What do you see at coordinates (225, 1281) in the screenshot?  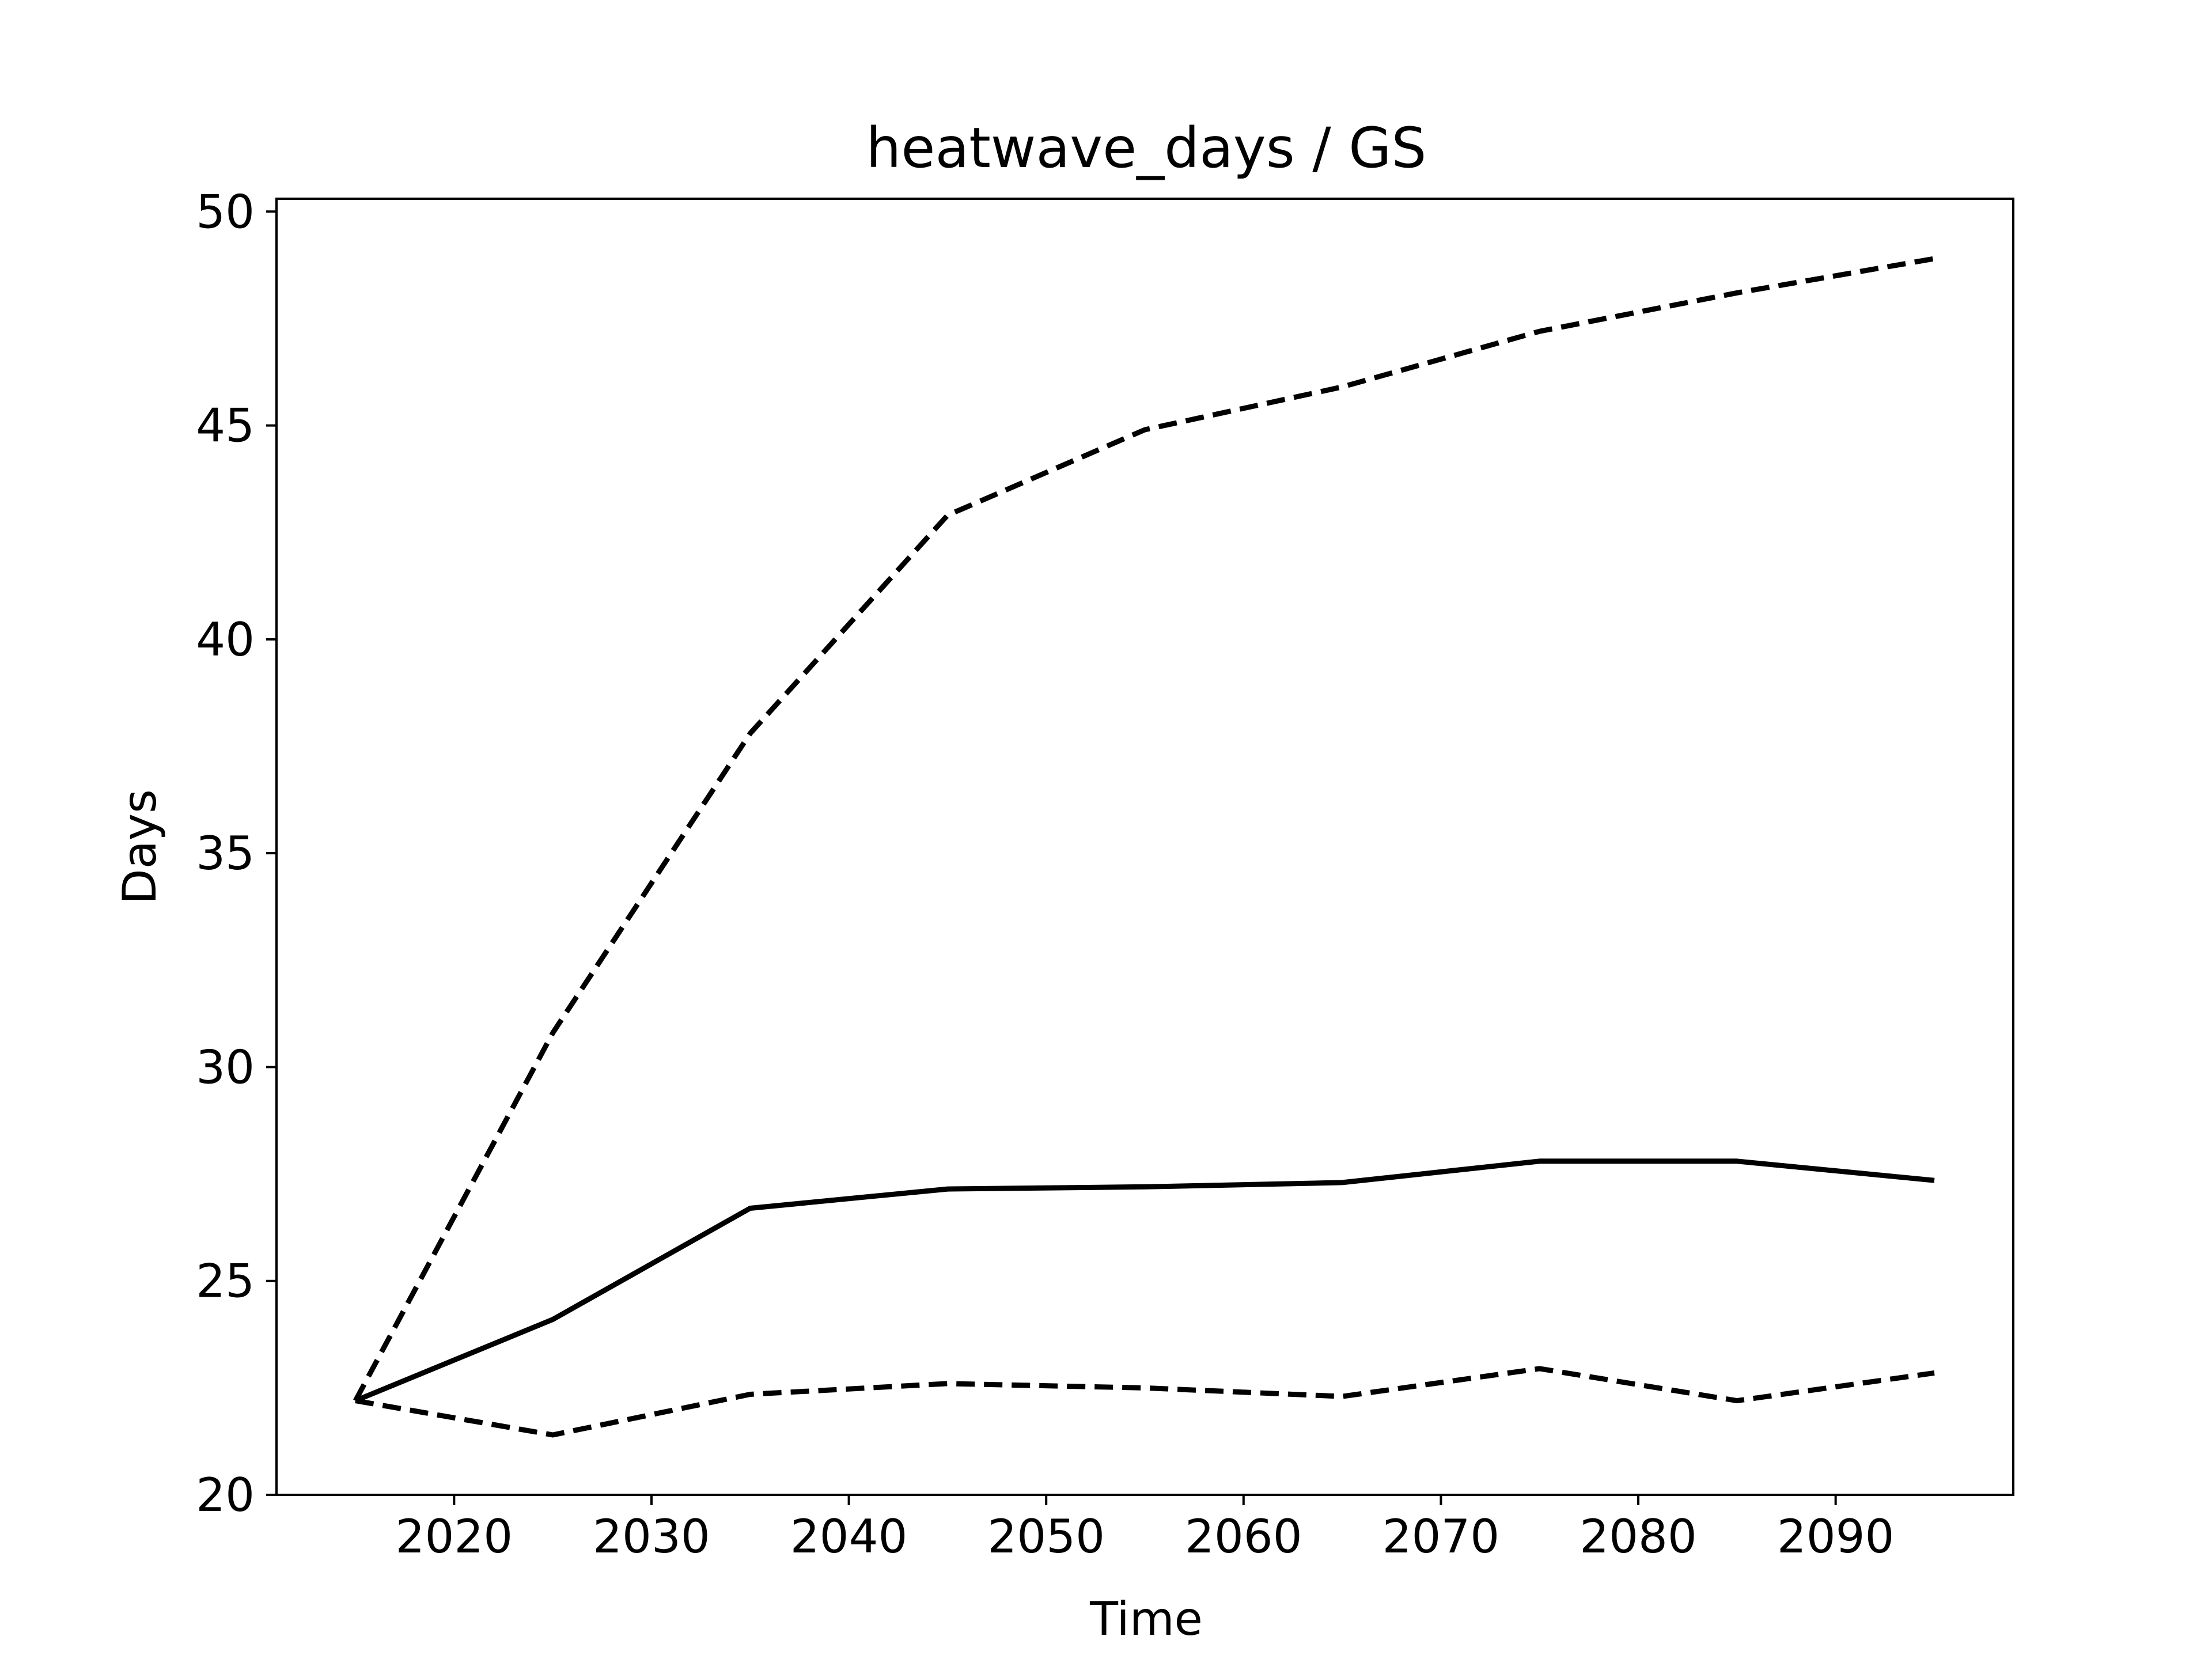 I see `y-tick-label: 25` at bounding box center [225, 1281].